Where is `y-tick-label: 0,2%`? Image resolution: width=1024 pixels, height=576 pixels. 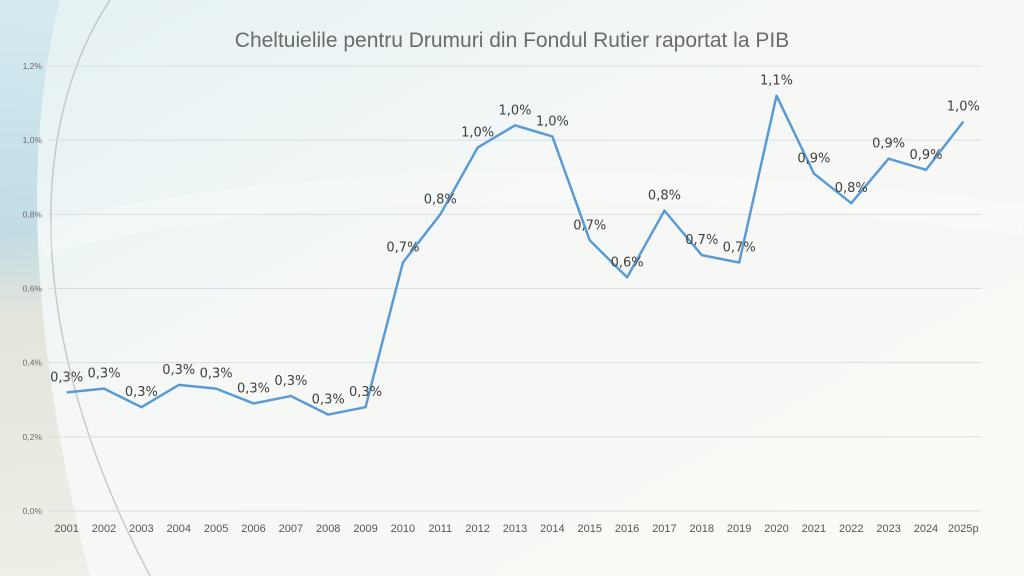 y-tick-label: 0,2% is located at coordinates (33, 437).